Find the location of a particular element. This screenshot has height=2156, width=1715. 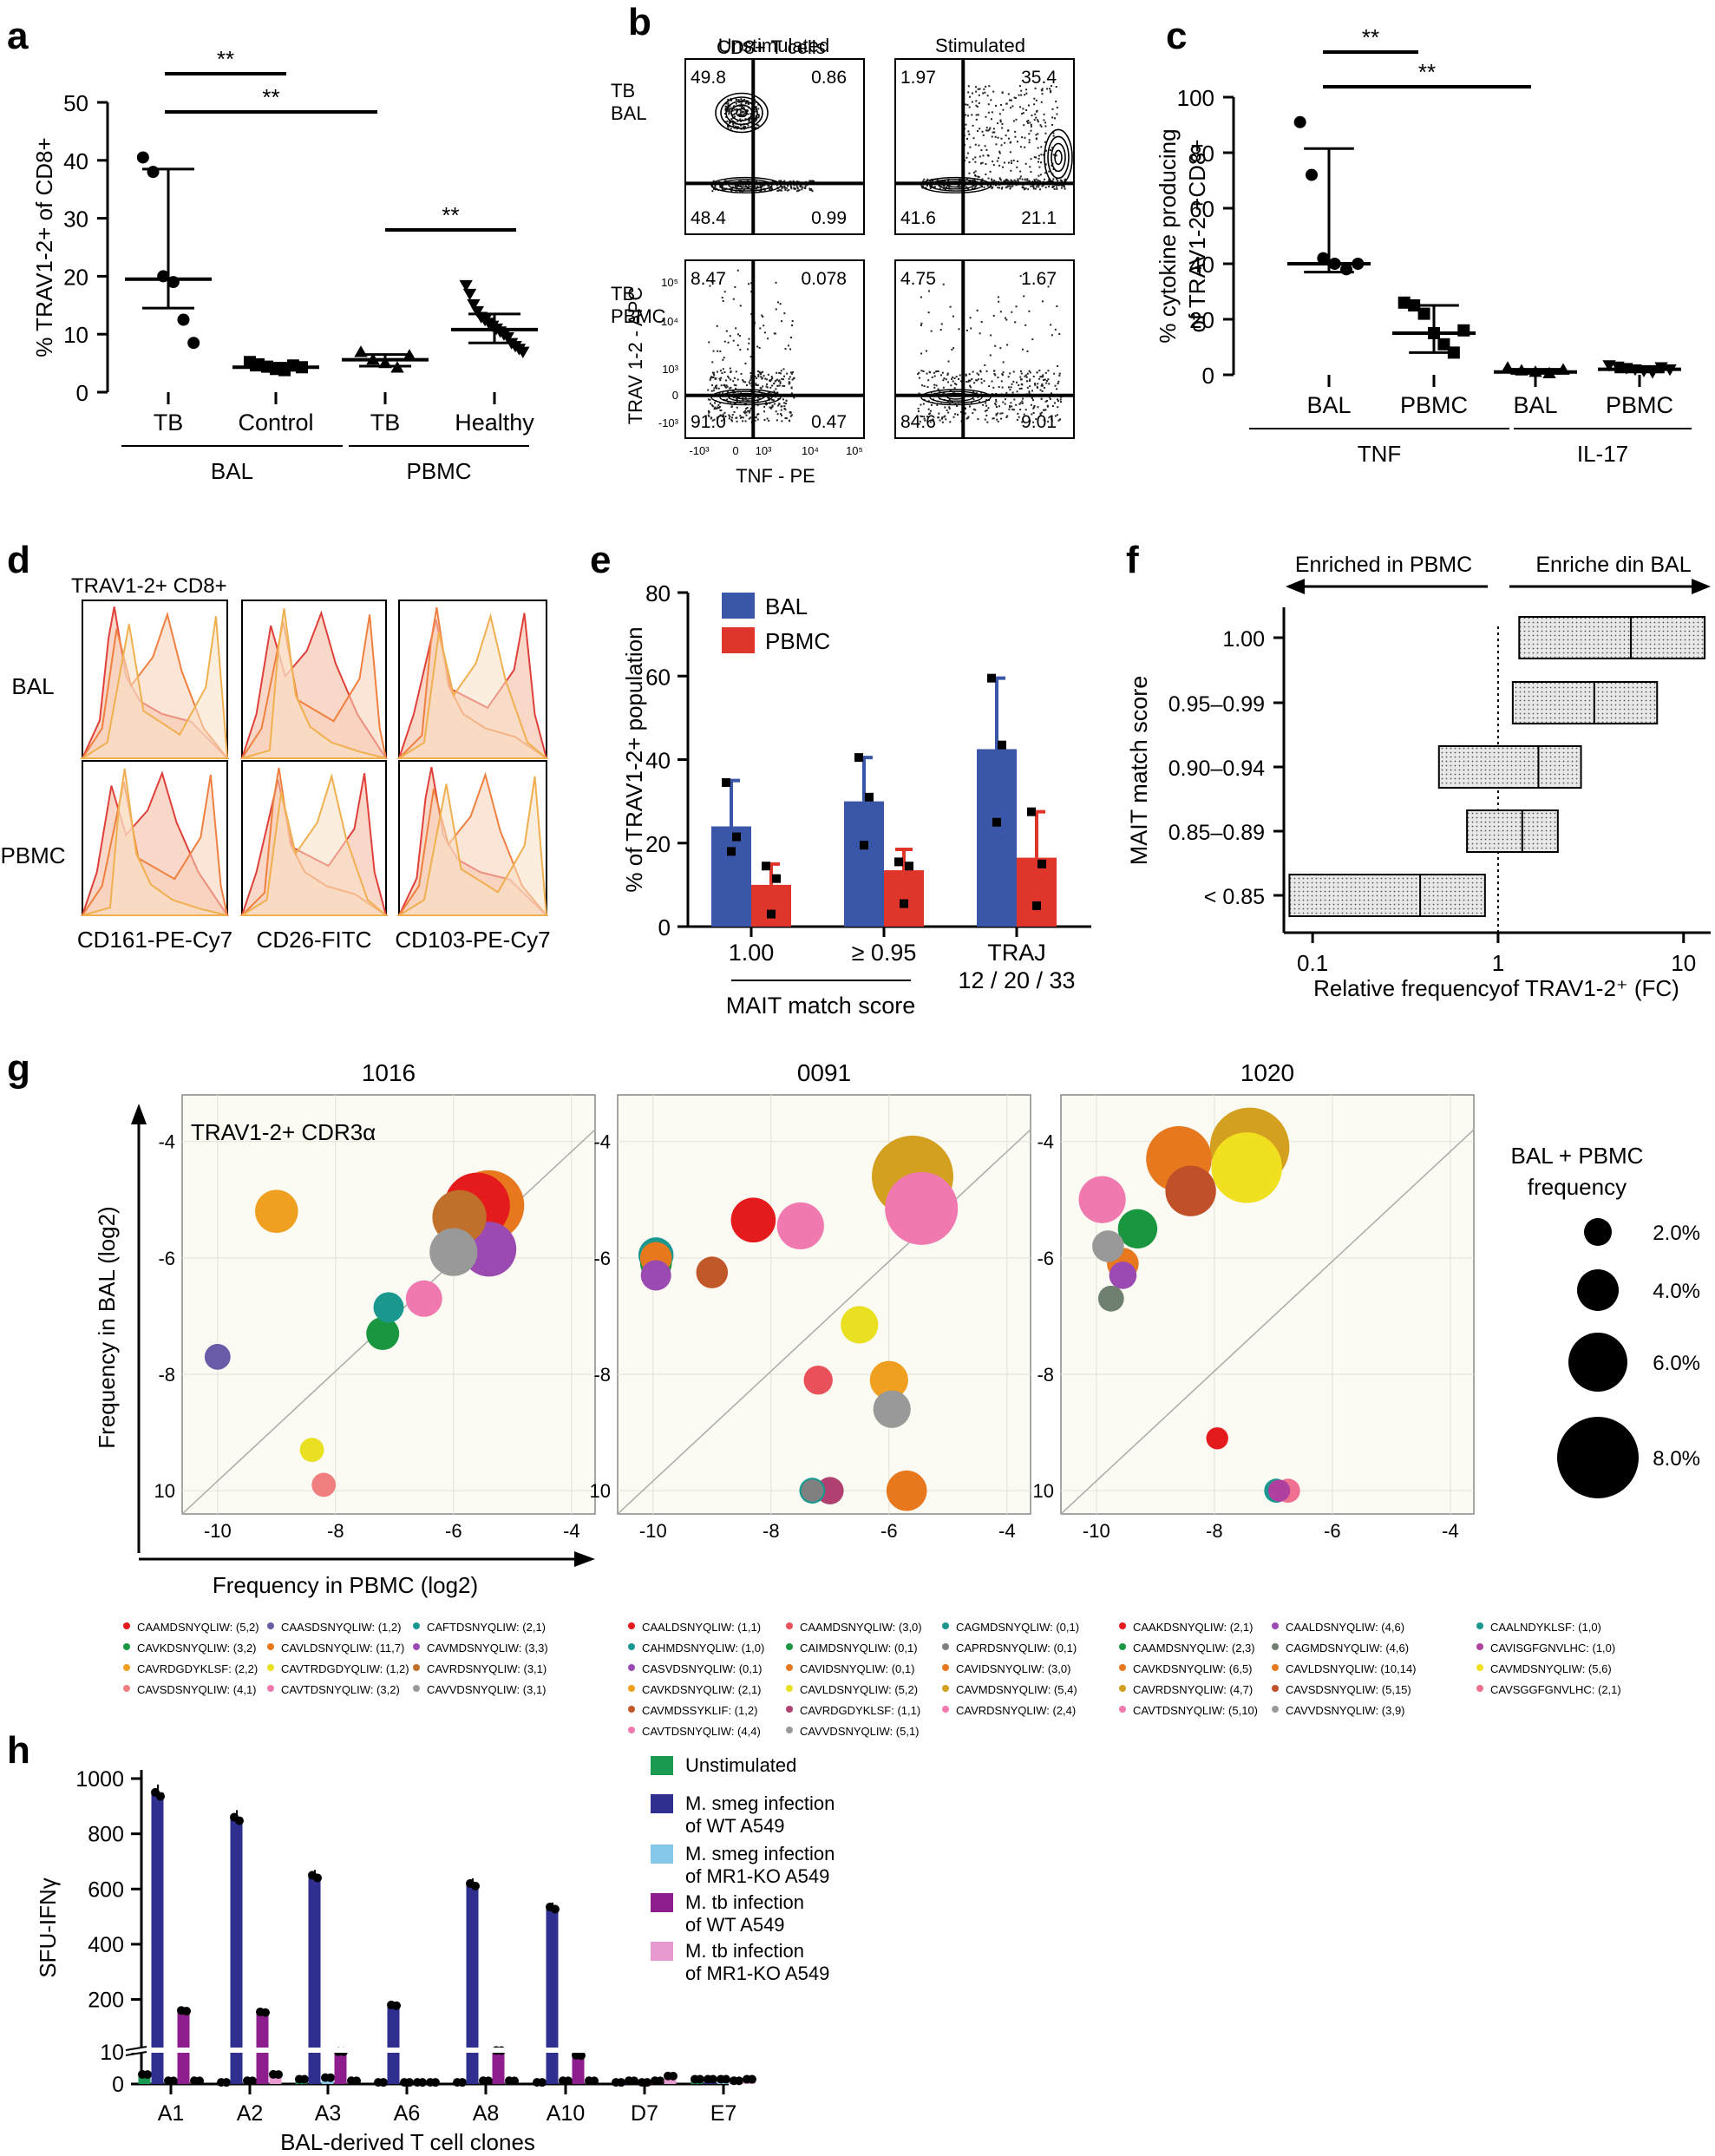

x-tick-label: BAL is located at coordinates (1535, 405).